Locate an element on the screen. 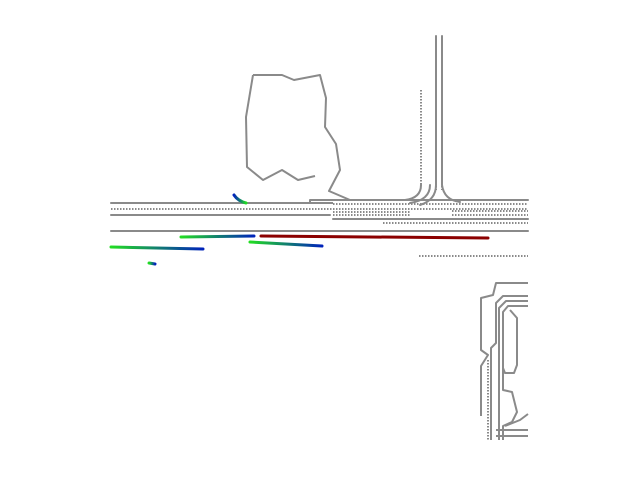 The image size is (640, 480). horizontal-road-lanes is located at coordinates (319, 228).